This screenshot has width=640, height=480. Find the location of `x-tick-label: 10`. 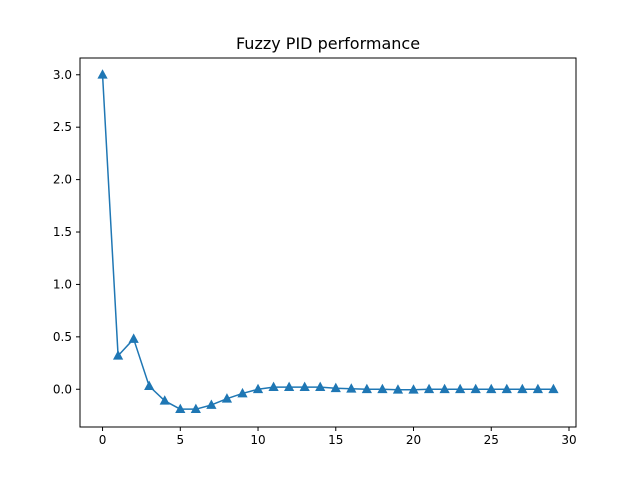

x-tick-label: 10 is located at coordinates (257, 440).